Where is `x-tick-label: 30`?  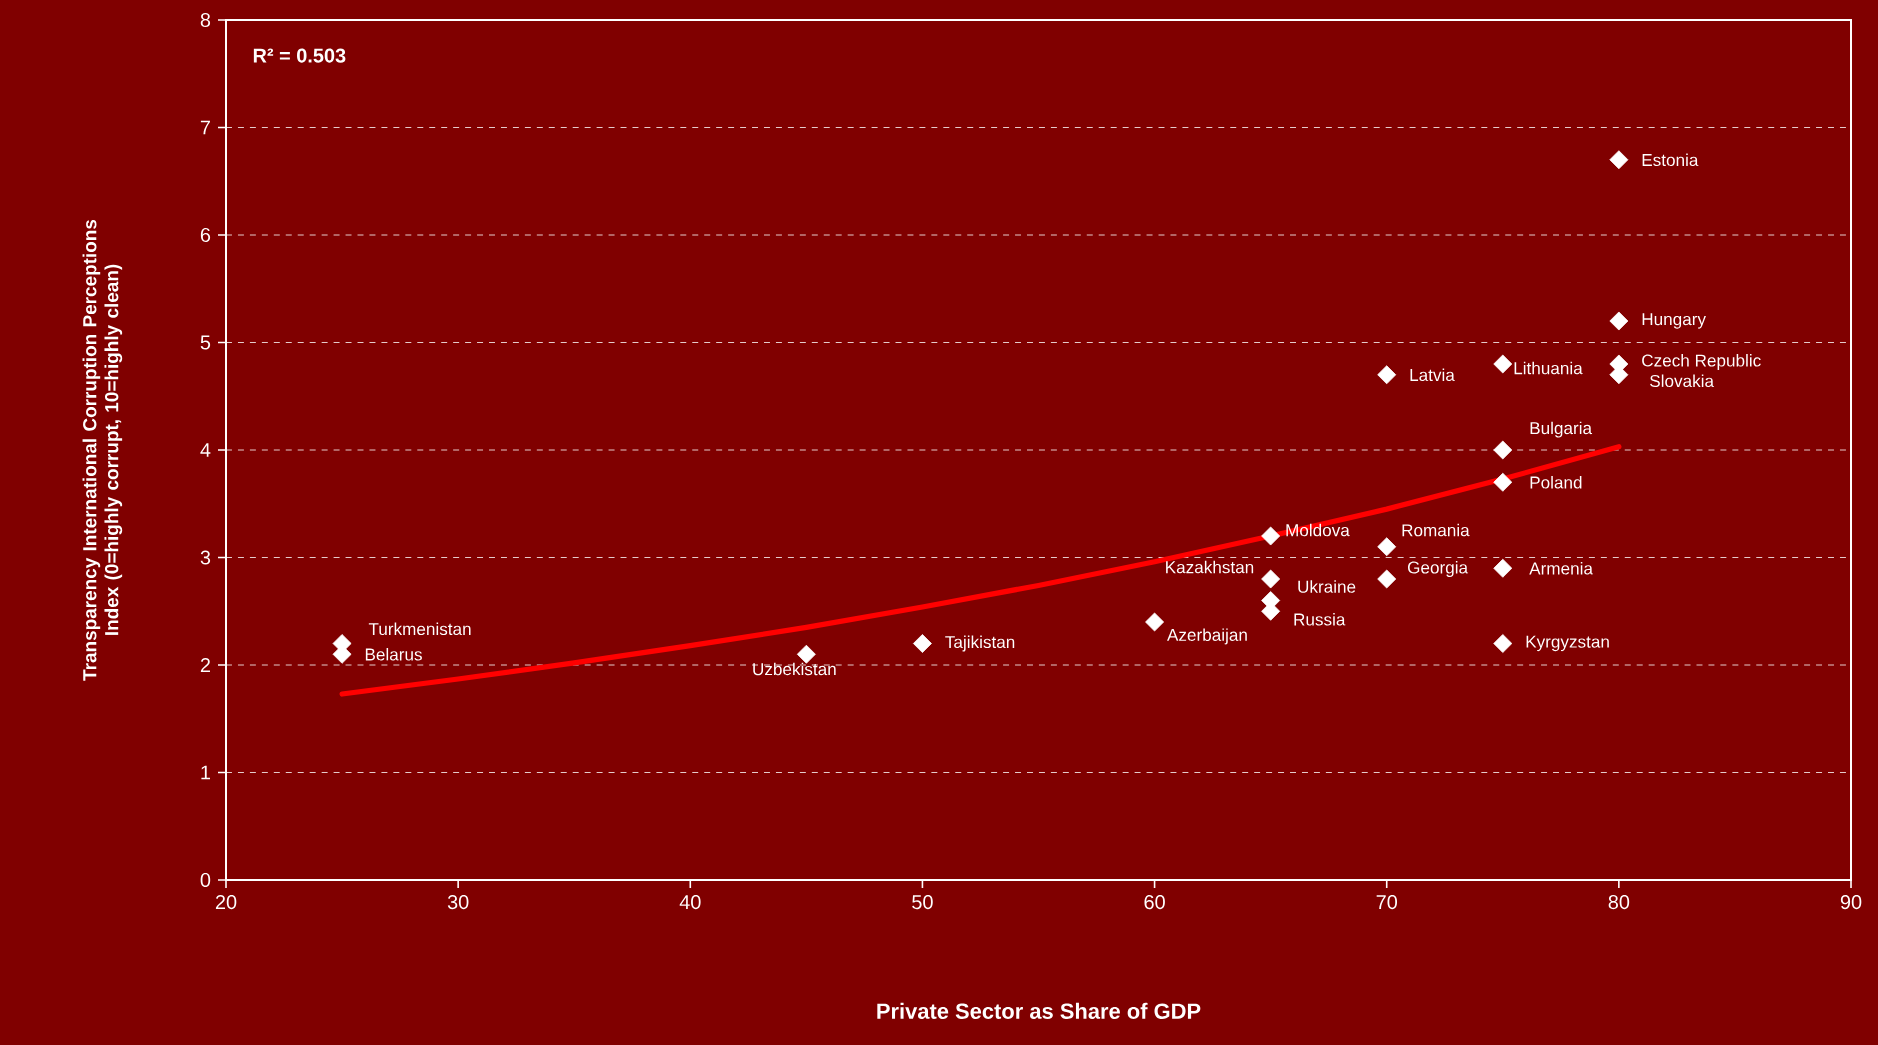 x-tick-label: 30 is located at coordinates (458, 902).